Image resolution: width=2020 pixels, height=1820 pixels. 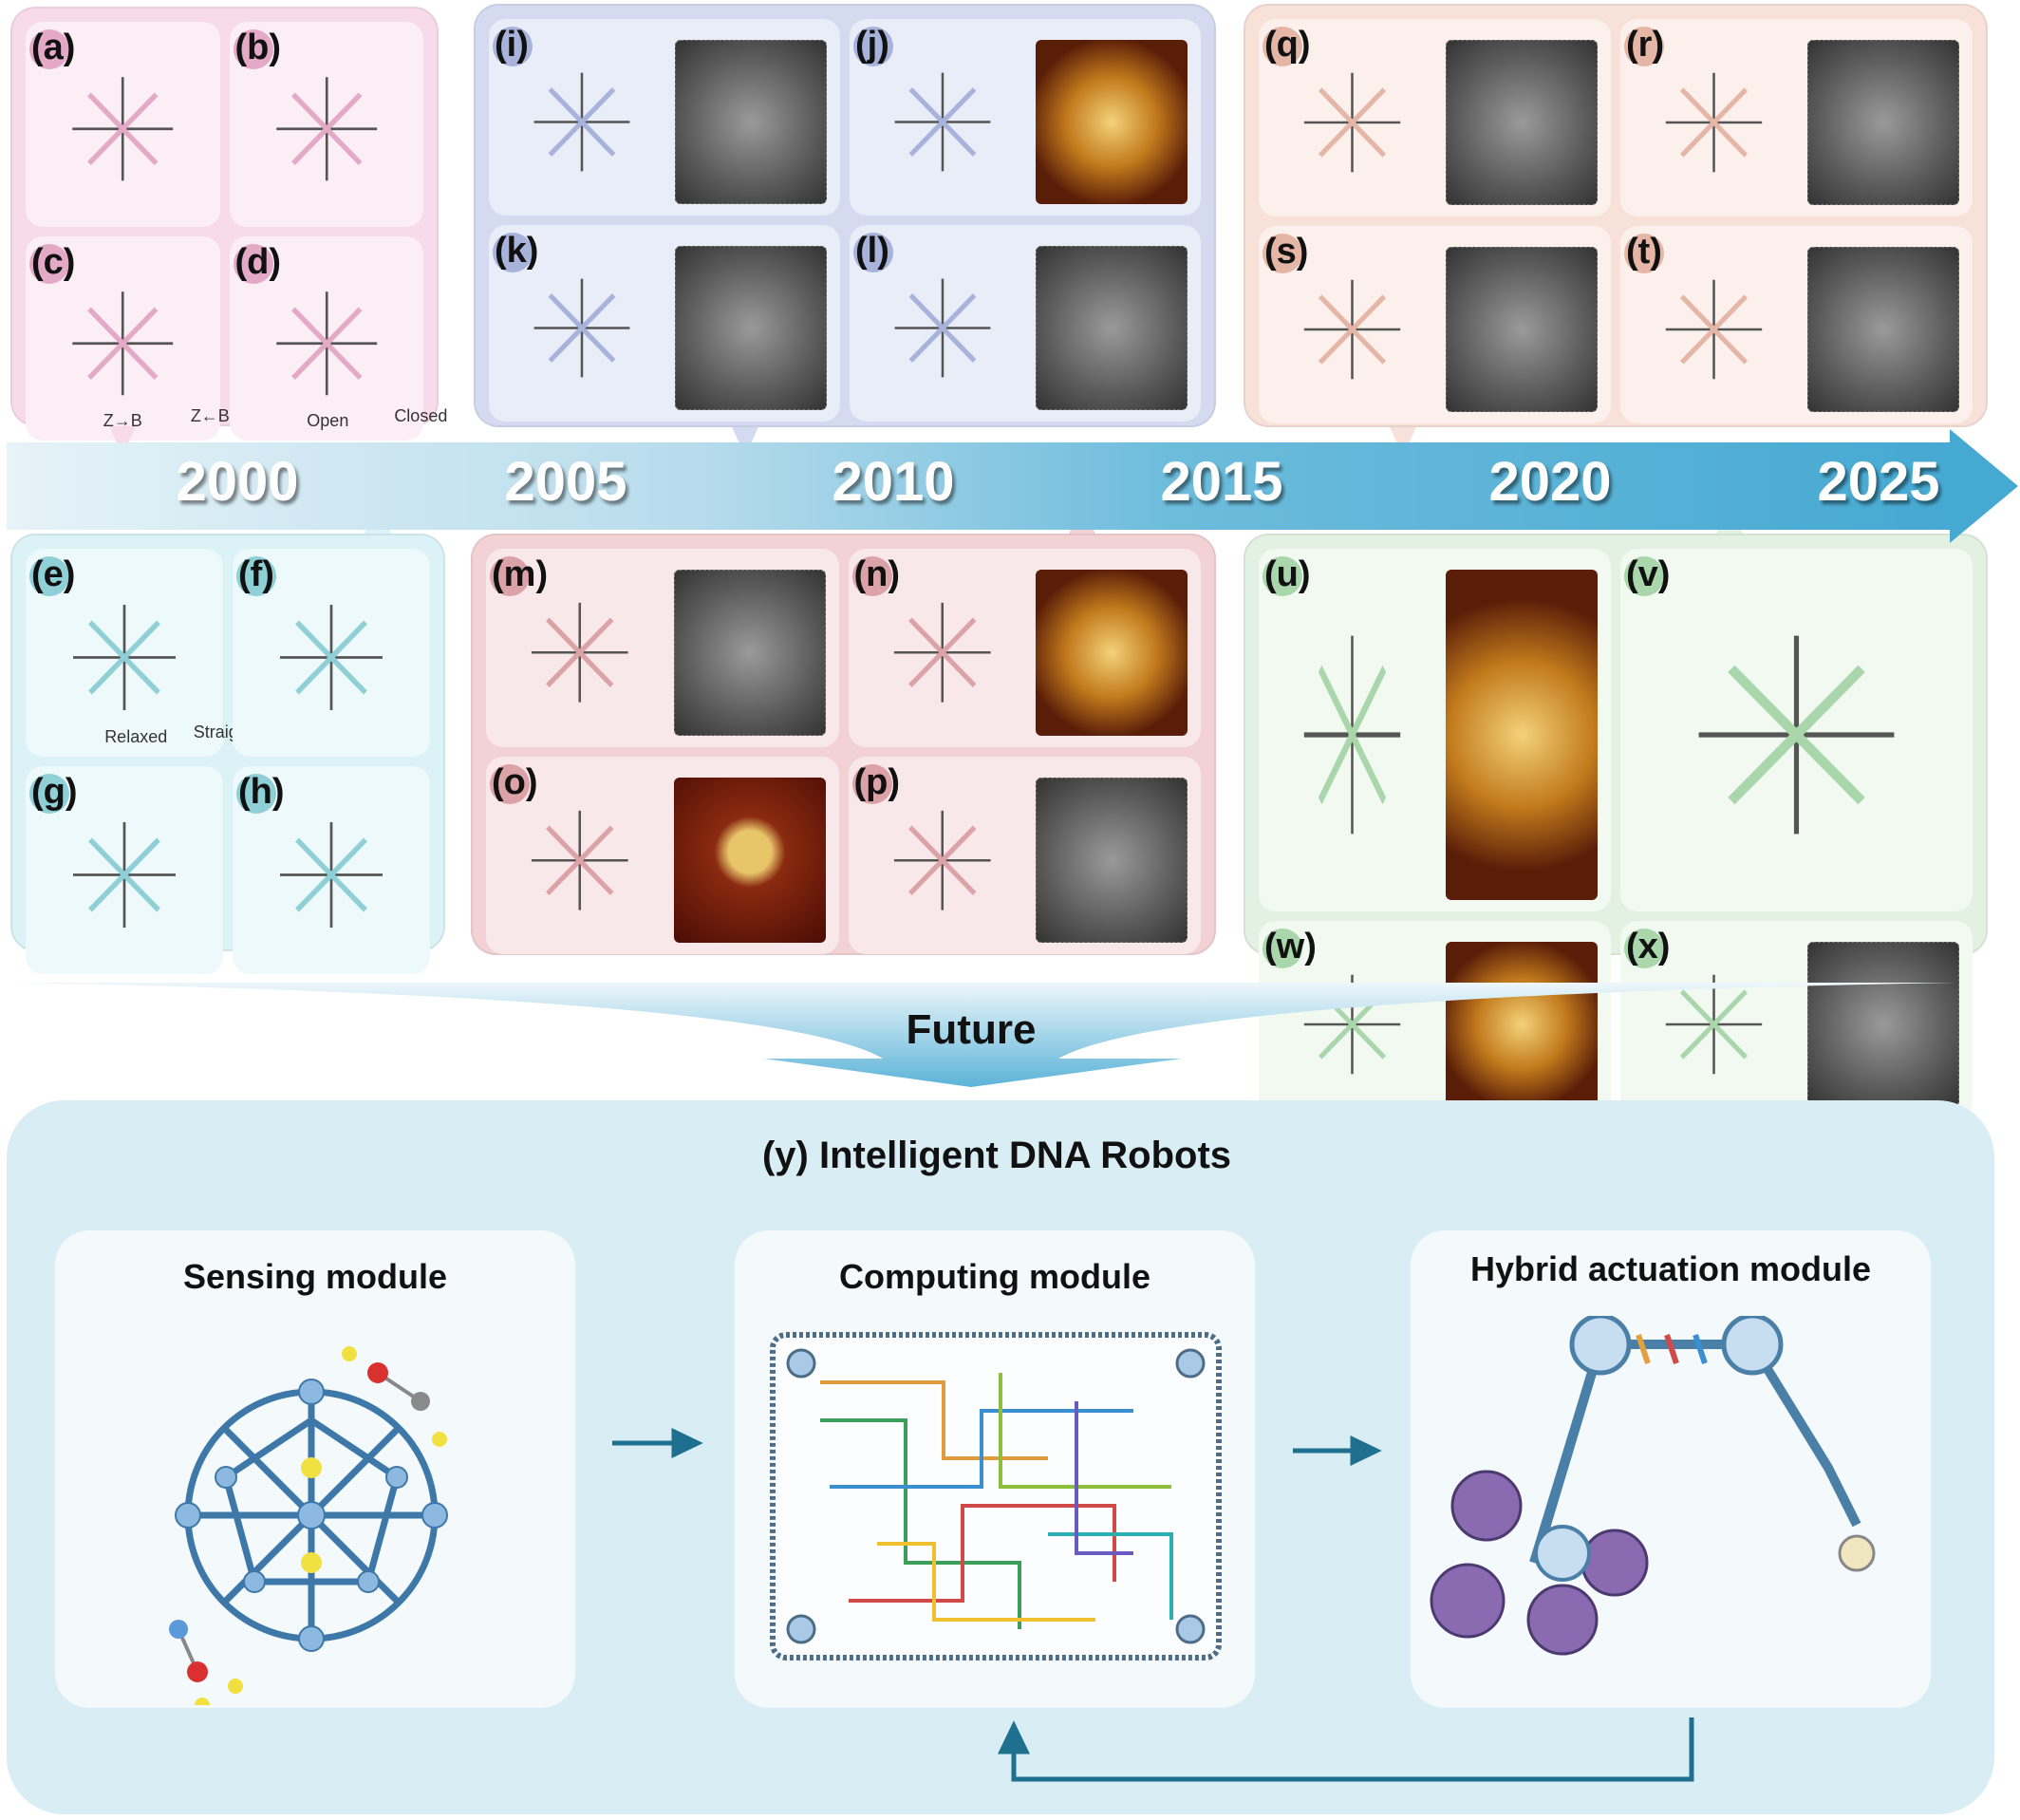 I want to click on year-2005: 2005, so click(x=565, y=482).